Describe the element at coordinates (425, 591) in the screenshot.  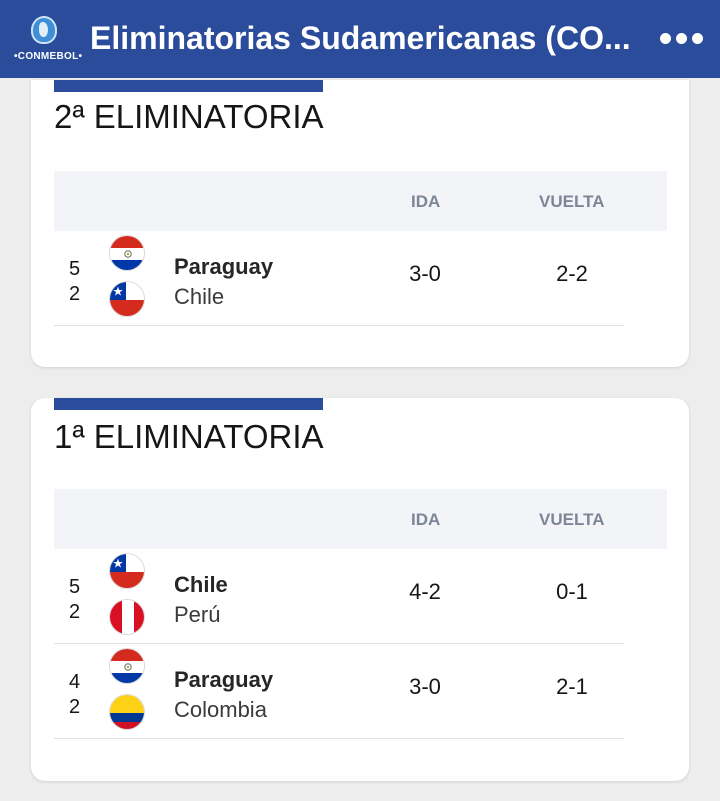
I see `score-ida: 4-2` at that location.